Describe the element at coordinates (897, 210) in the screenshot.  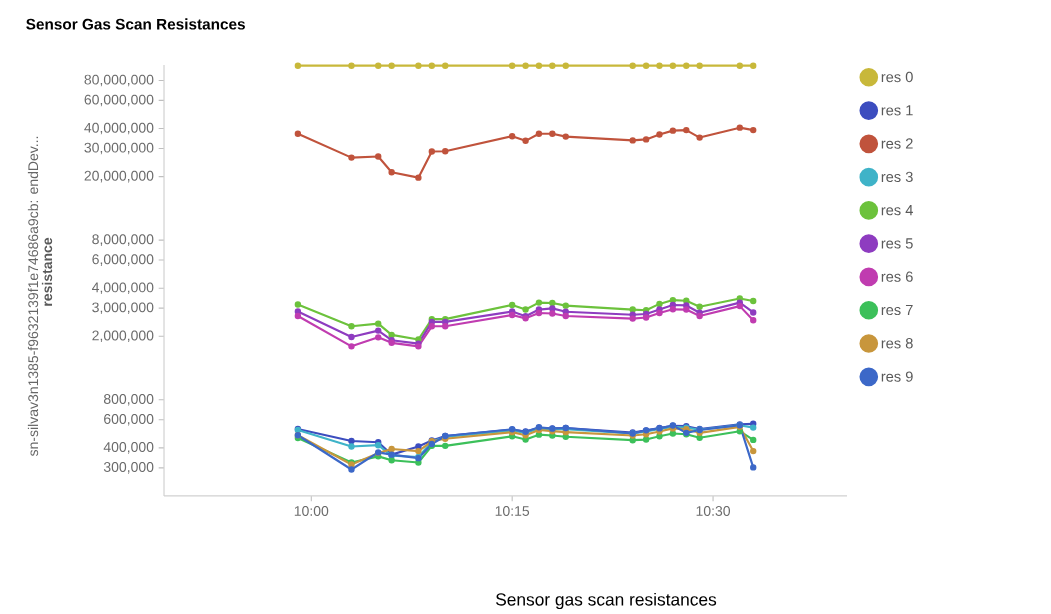
I see `legend-label: res 4` at that location.